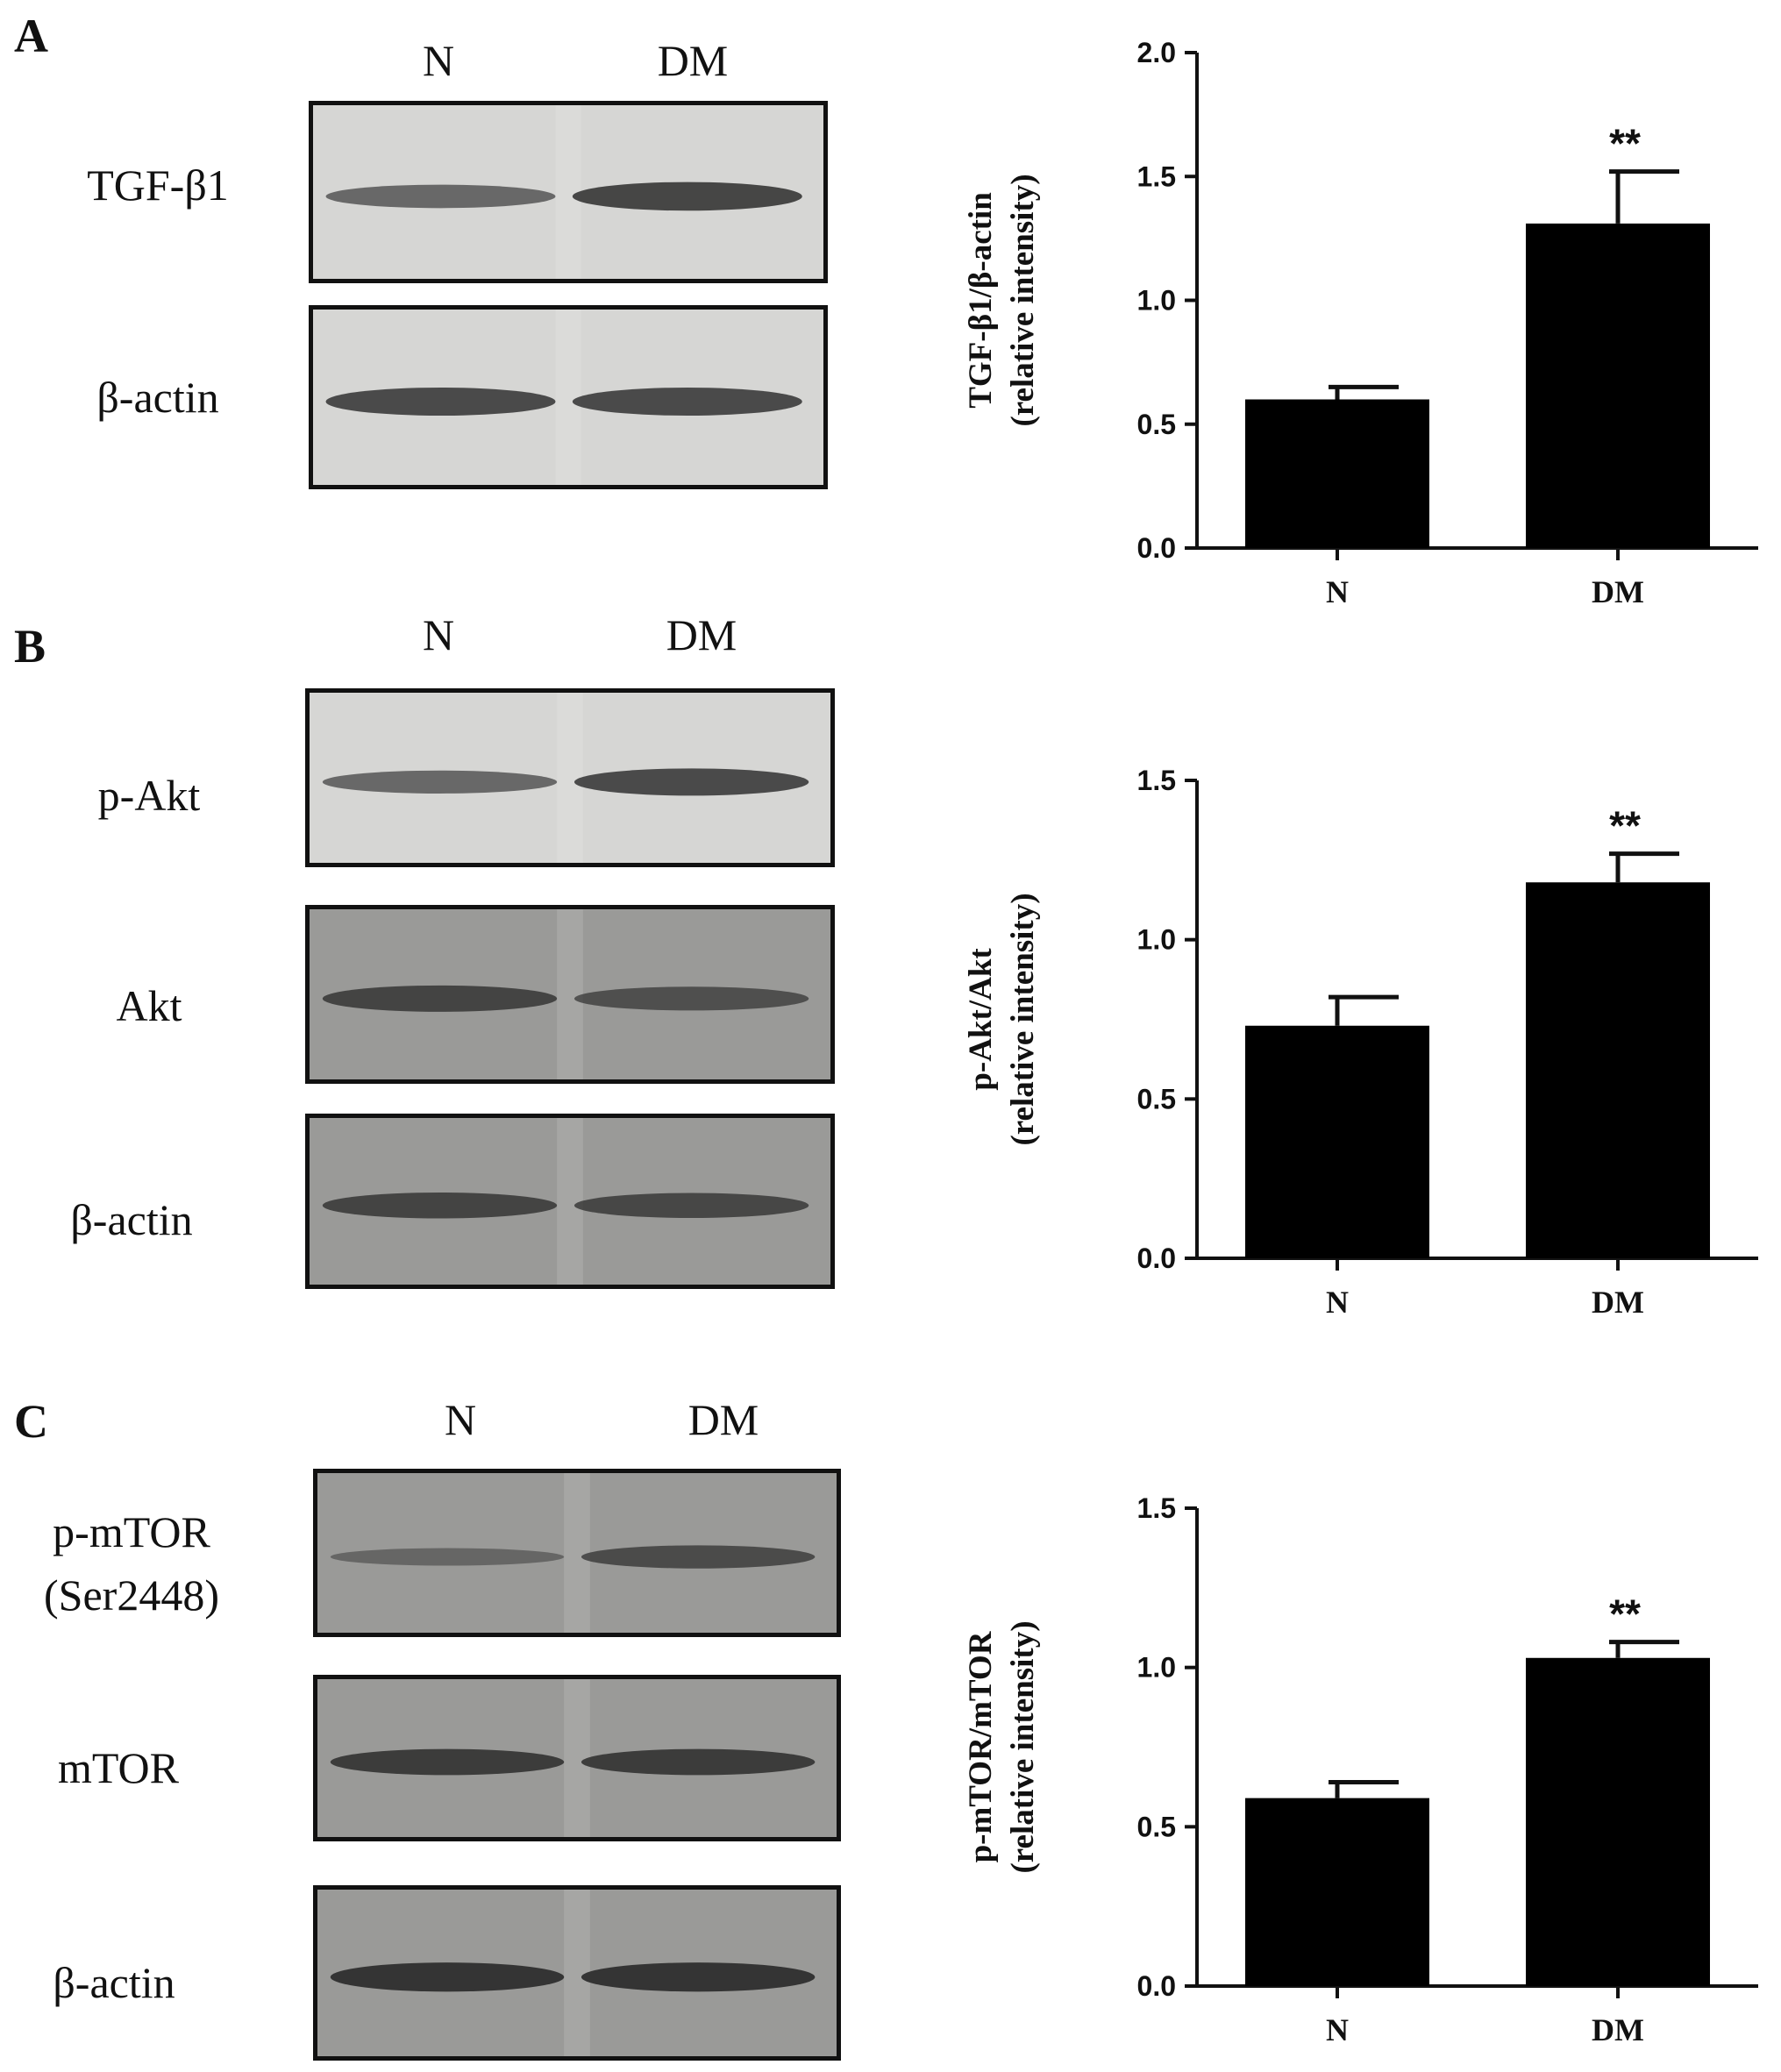 The height and width of the screenshot is (2072, 1781). Describe the element at coordinates (981, 300) in the screenshot. I see `y-axis-label: TGF-β1/β-actin` at that location.